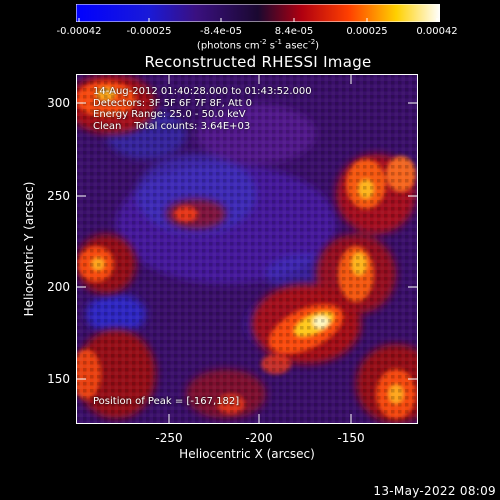 The height and width of the screenshot is (500, 500). Describe the element at coordinates (367, 31) in the screenshot. I see `colorbar-tick-label: 0.00025` at that location.